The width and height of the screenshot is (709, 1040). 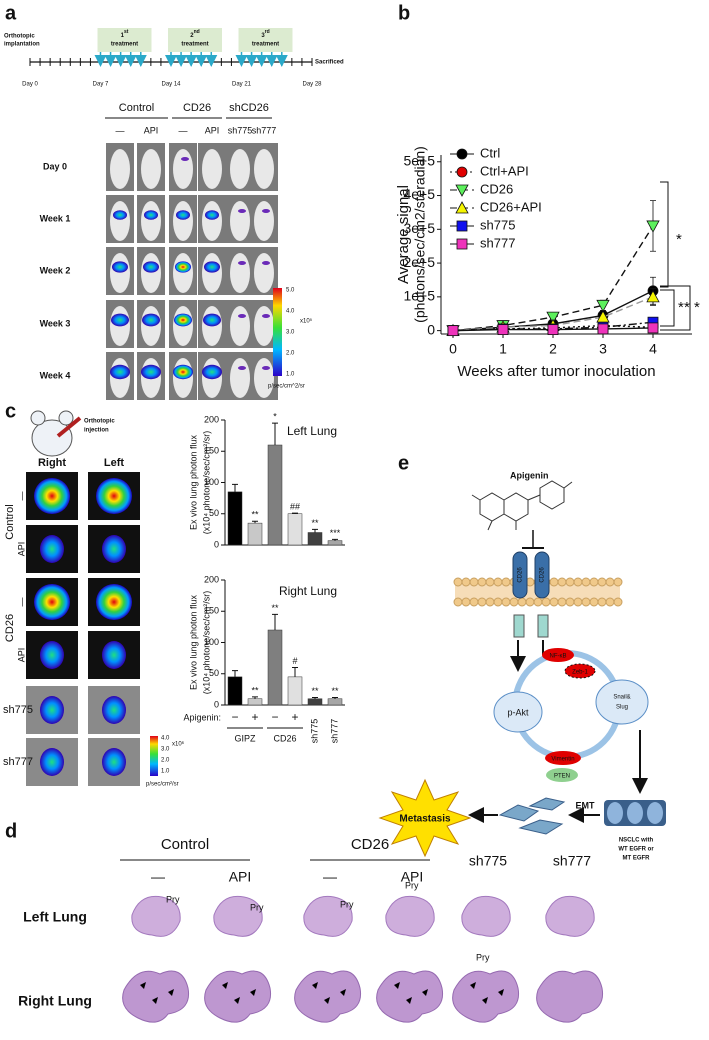 What do you see at coordinates (11, 831) in the screenshot?
I see `panel-label: d` at bounding box center [11, 831].